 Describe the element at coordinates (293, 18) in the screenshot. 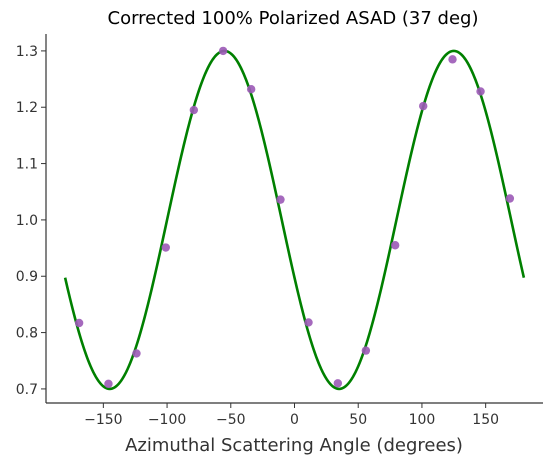

I see `chart-title: Corrected 100% Polarized ASAD (37 deg)` at that location.